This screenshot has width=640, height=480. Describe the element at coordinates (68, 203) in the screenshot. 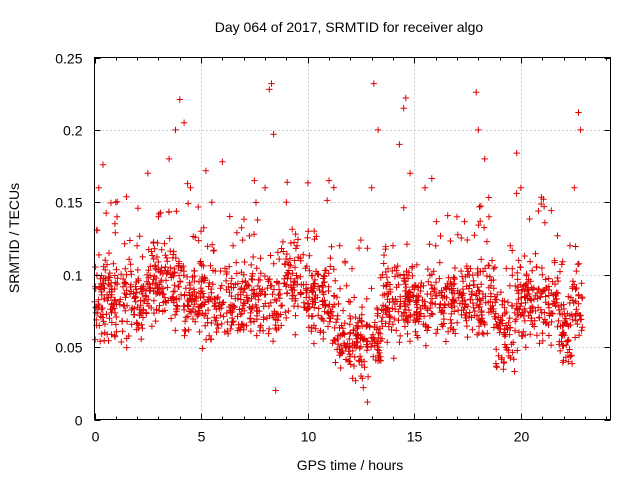

I see `y-tick-label: 0.15` at that location.